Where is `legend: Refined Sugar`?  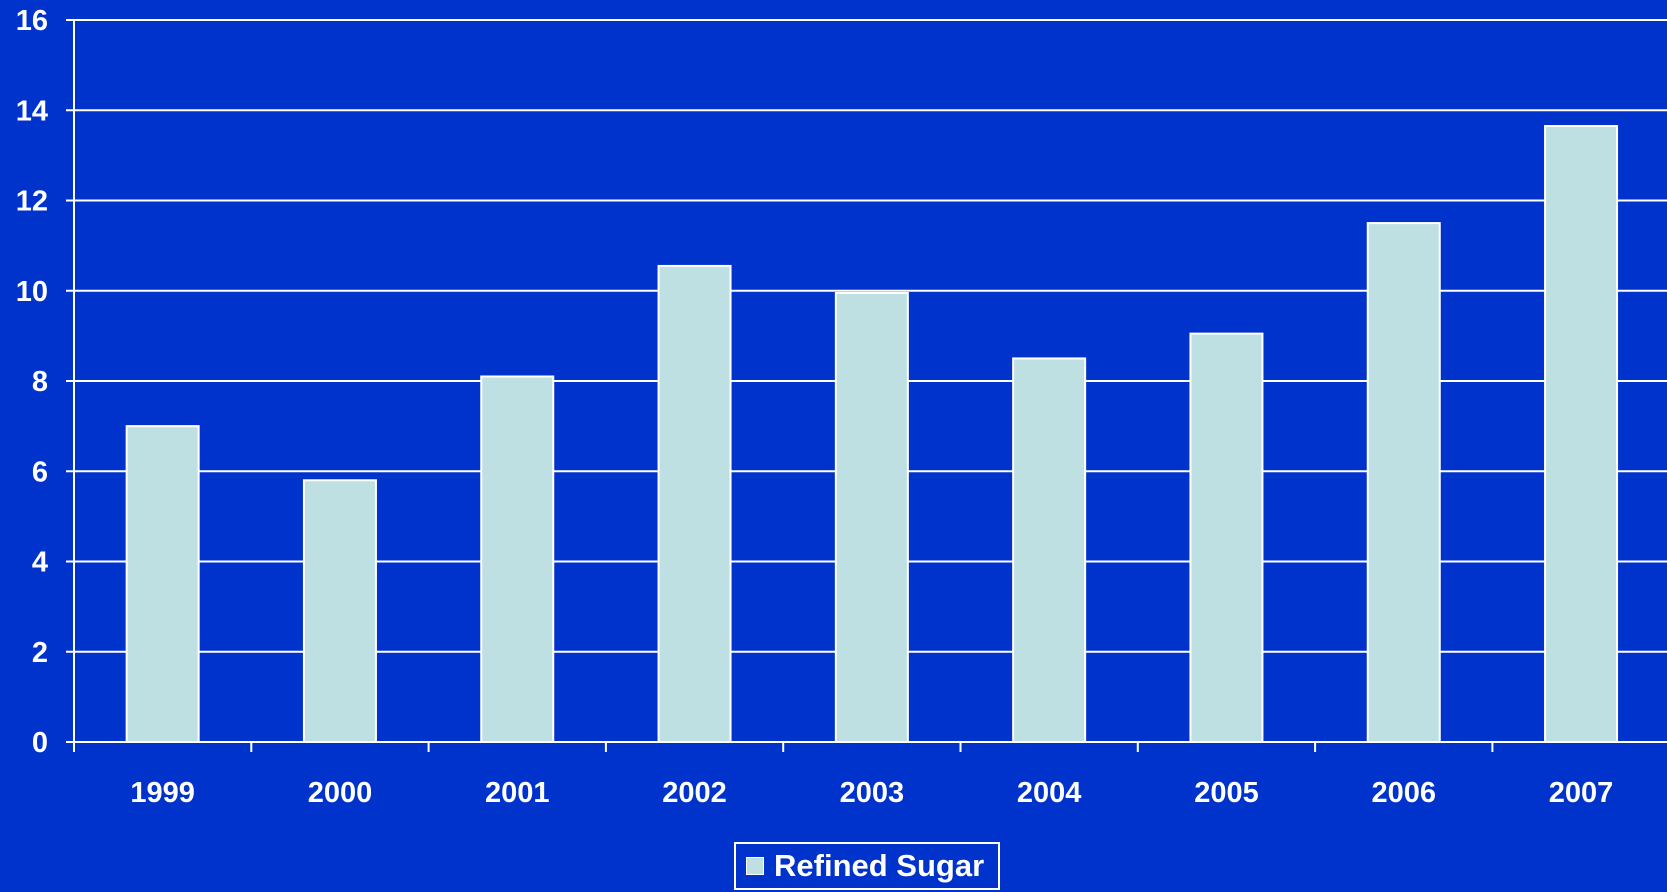
legend: Refined Sugar is located at coordinates (867, 866).